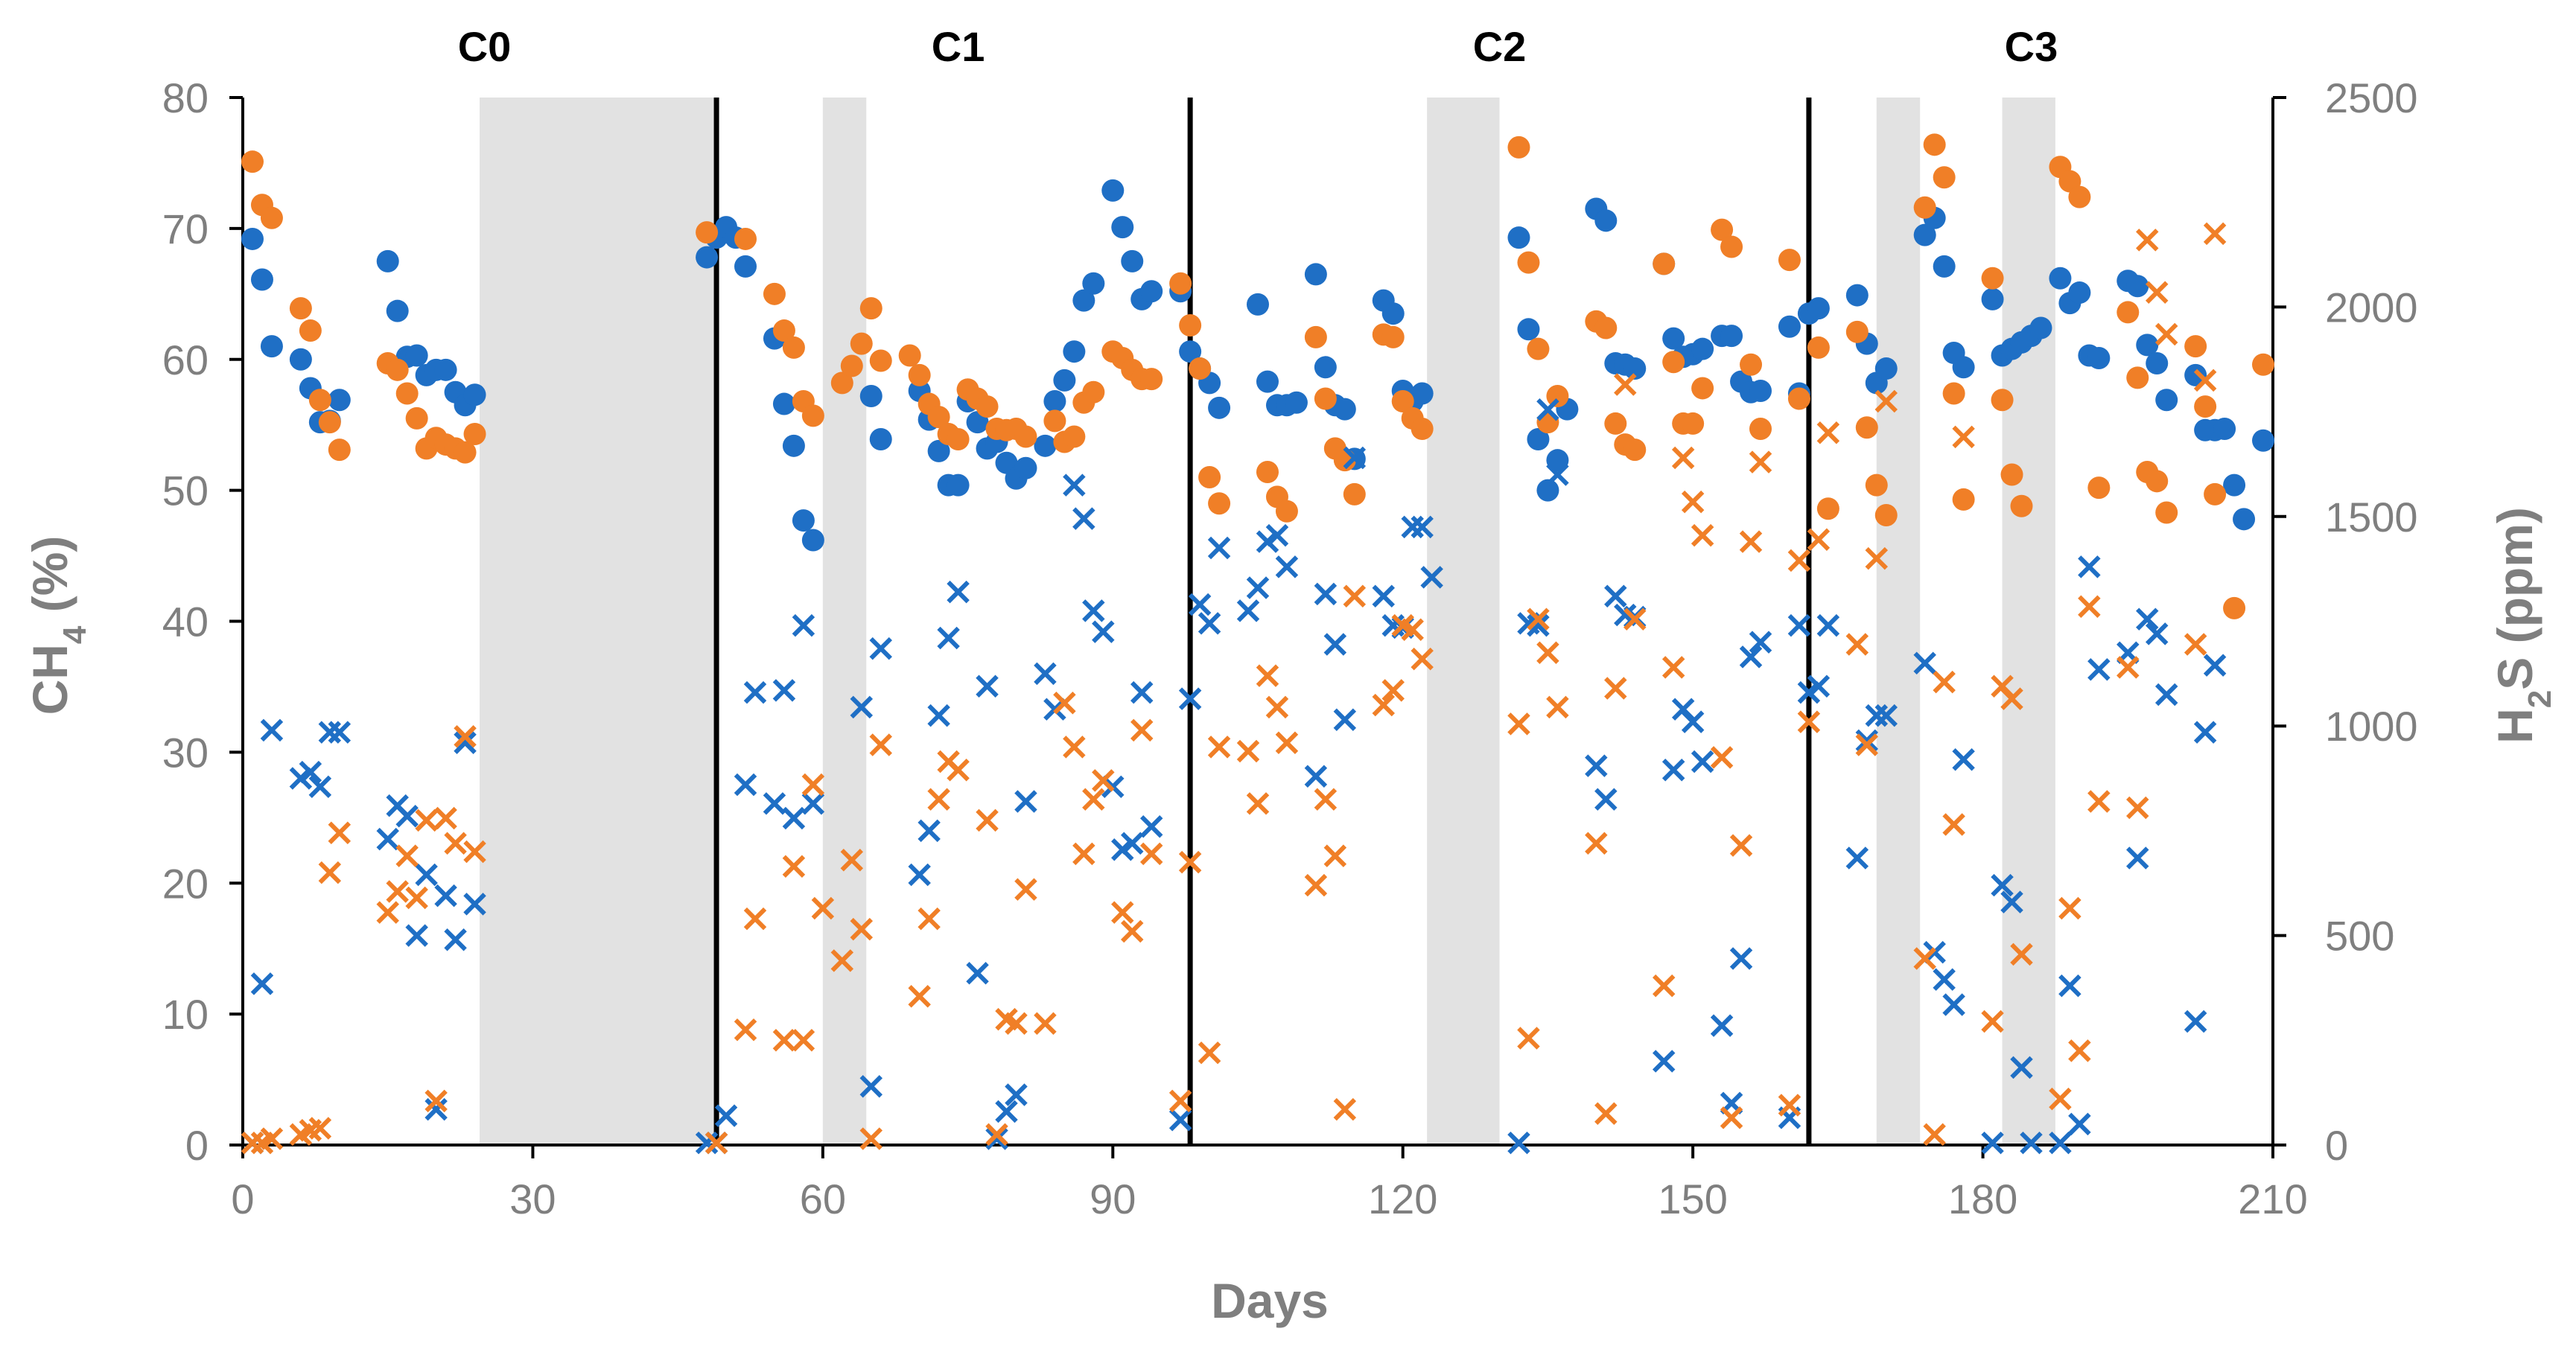 Image resolution: width=2576 pixels, height=1349 pixels. What do you see at coordinates (1982, 1199) in the screenshot?
I see `x-tick-label: 180` at bounding box center [1982, 1199].